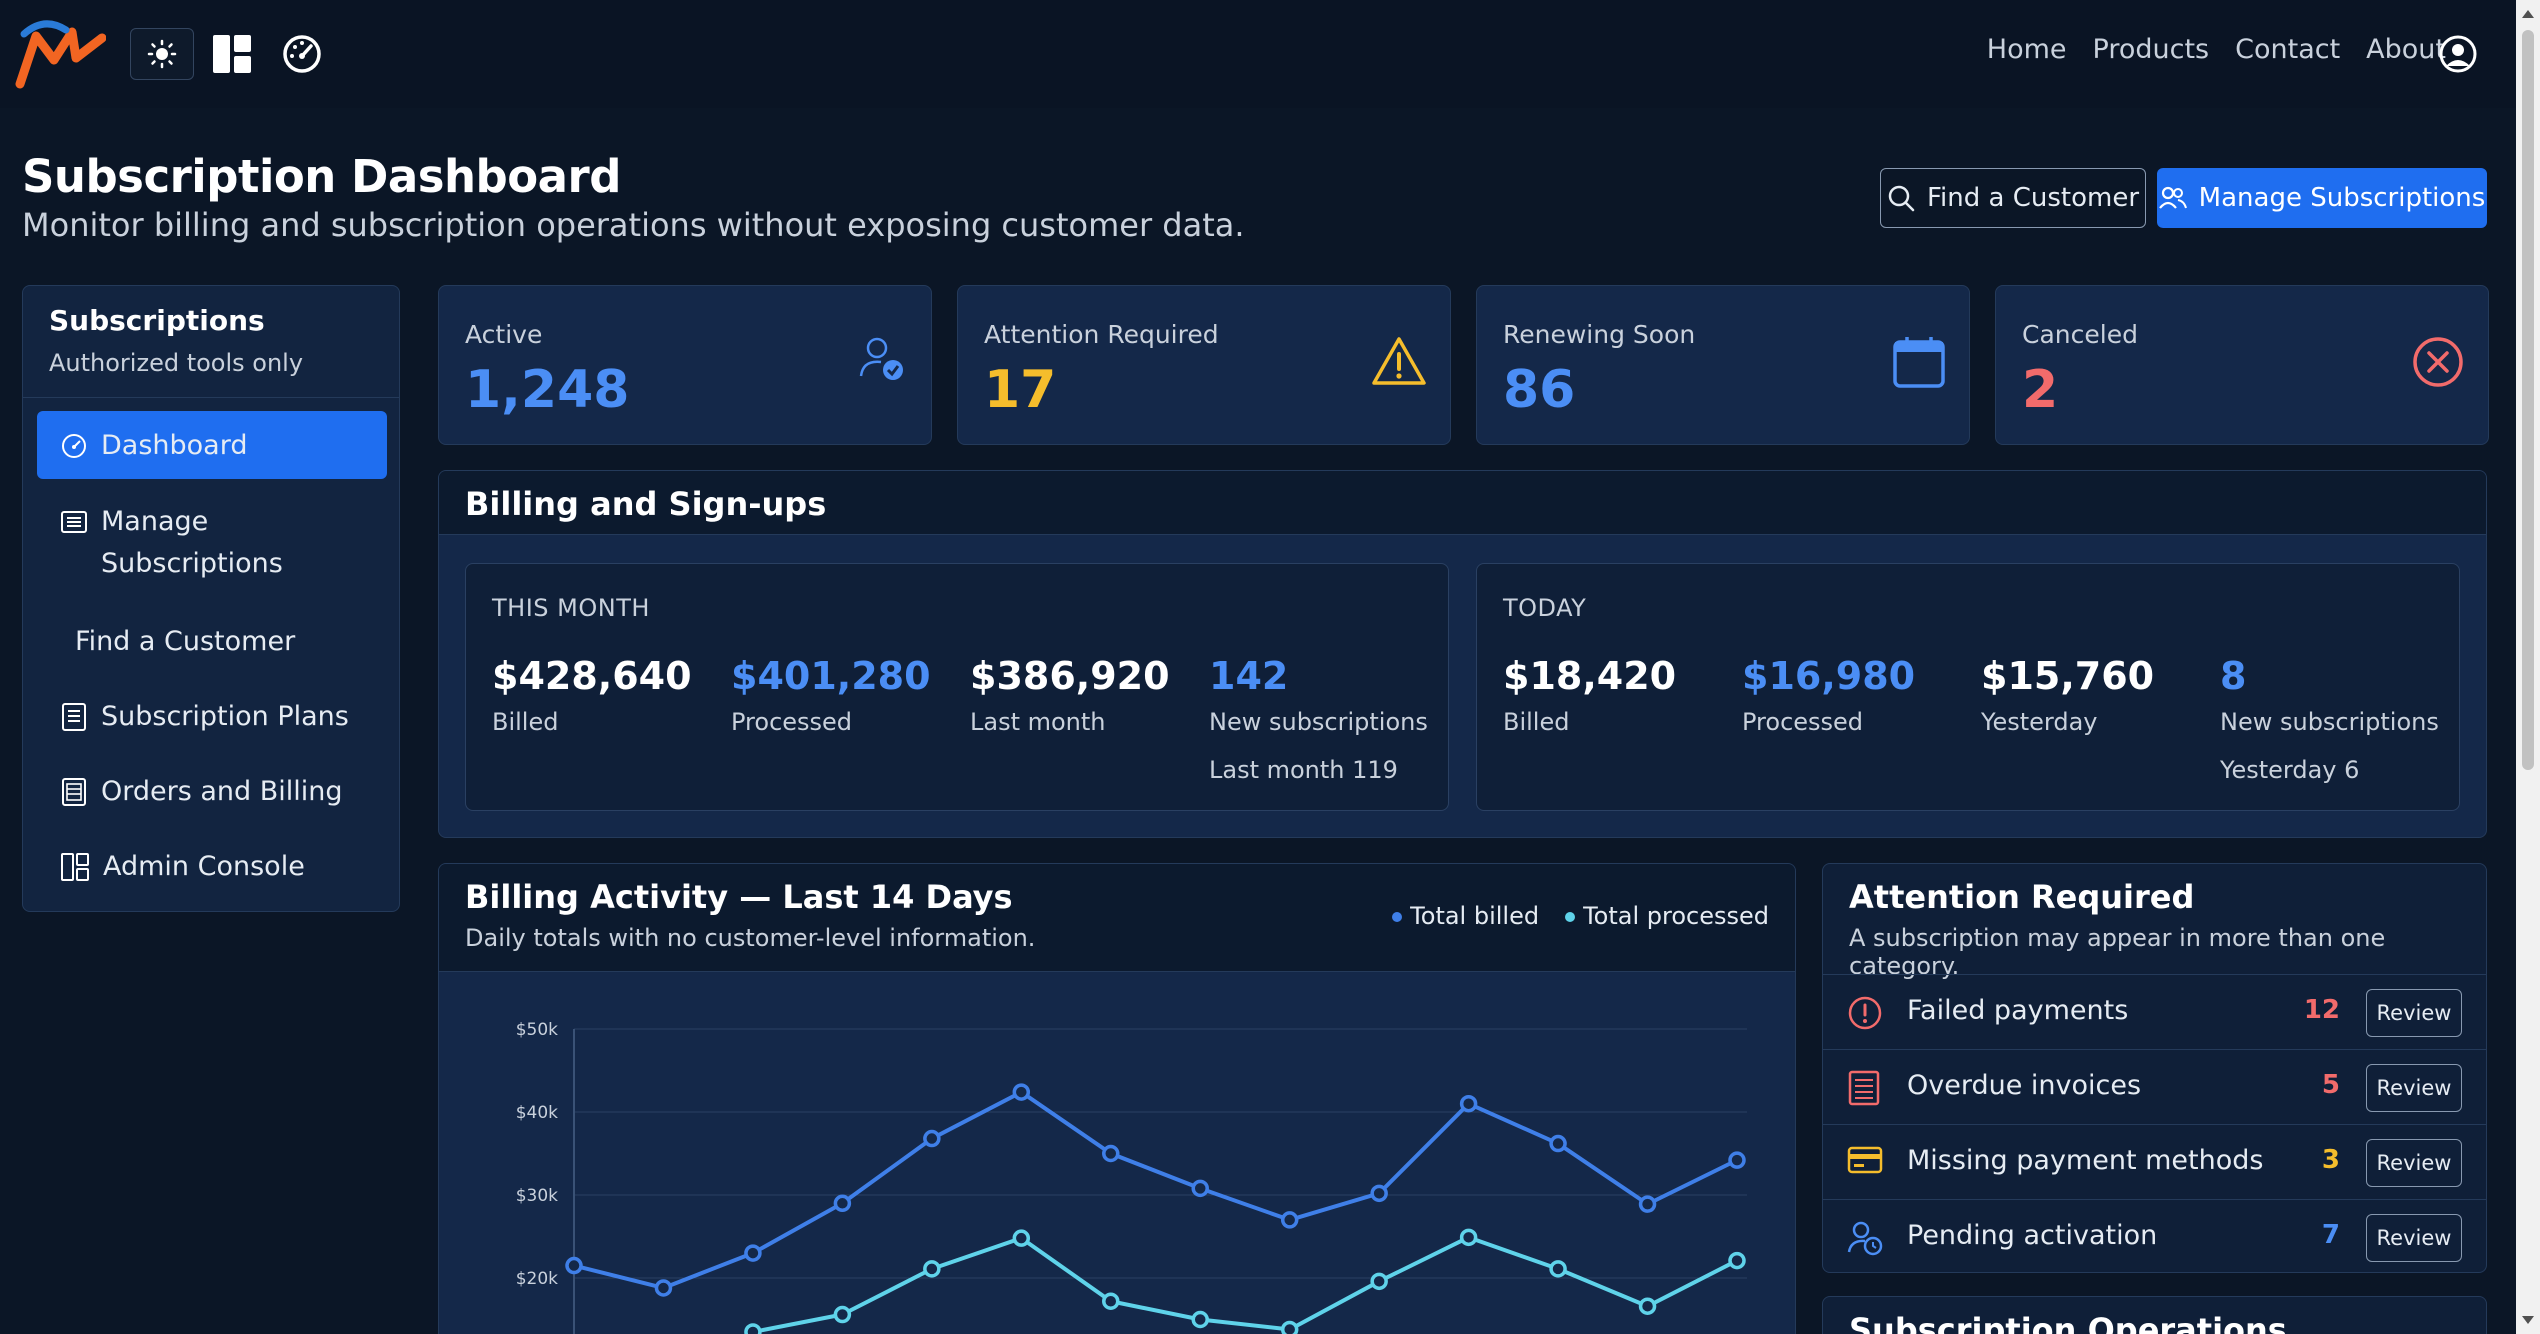 The width and height of the screenshot is (2540, 1334). I want to click on today-processed-metric: $16,980 Processed, so click(1828, 695).